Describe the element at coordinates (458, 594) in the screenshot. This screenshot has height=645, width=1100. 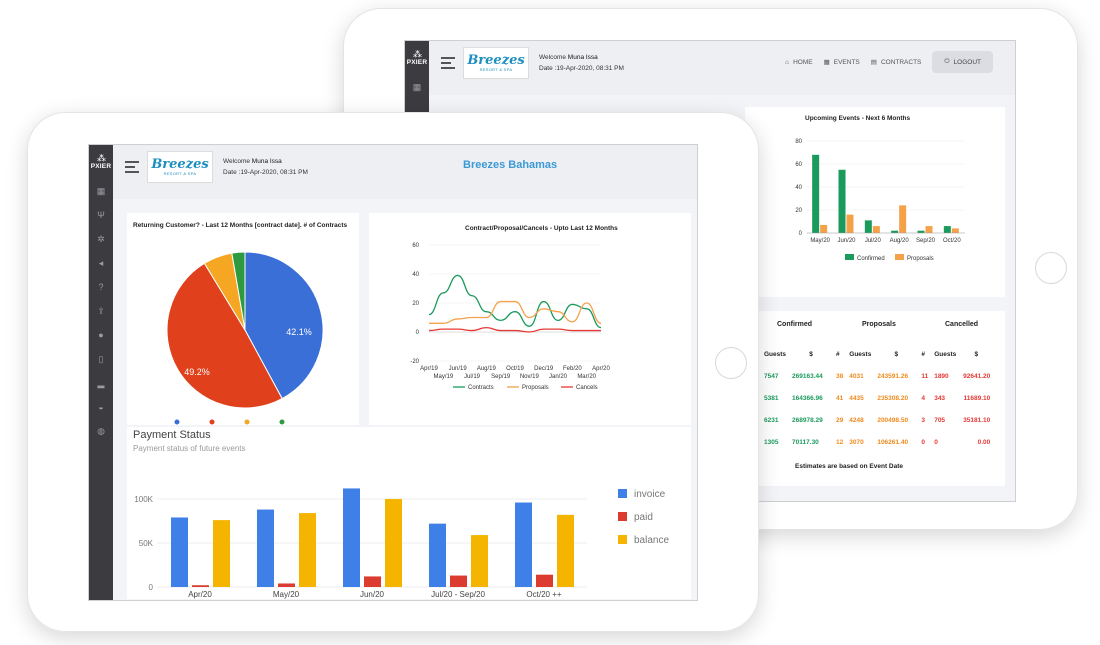
I see `x-tick-label: Jul/20 - Sep/20` at that location.